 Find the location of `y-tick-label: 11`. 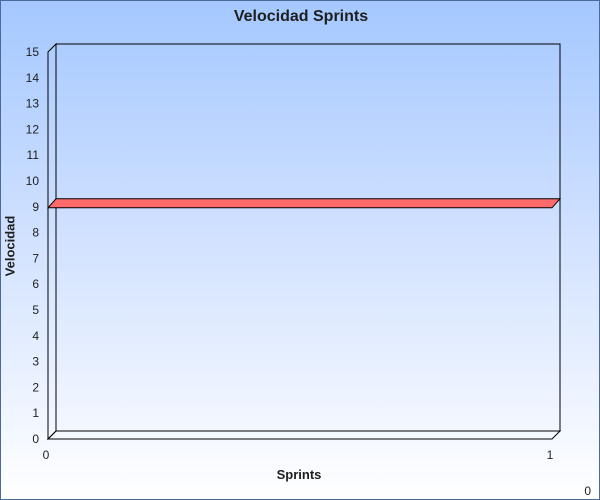

y-tick-label: 11 is located at coordinates (33, 155).